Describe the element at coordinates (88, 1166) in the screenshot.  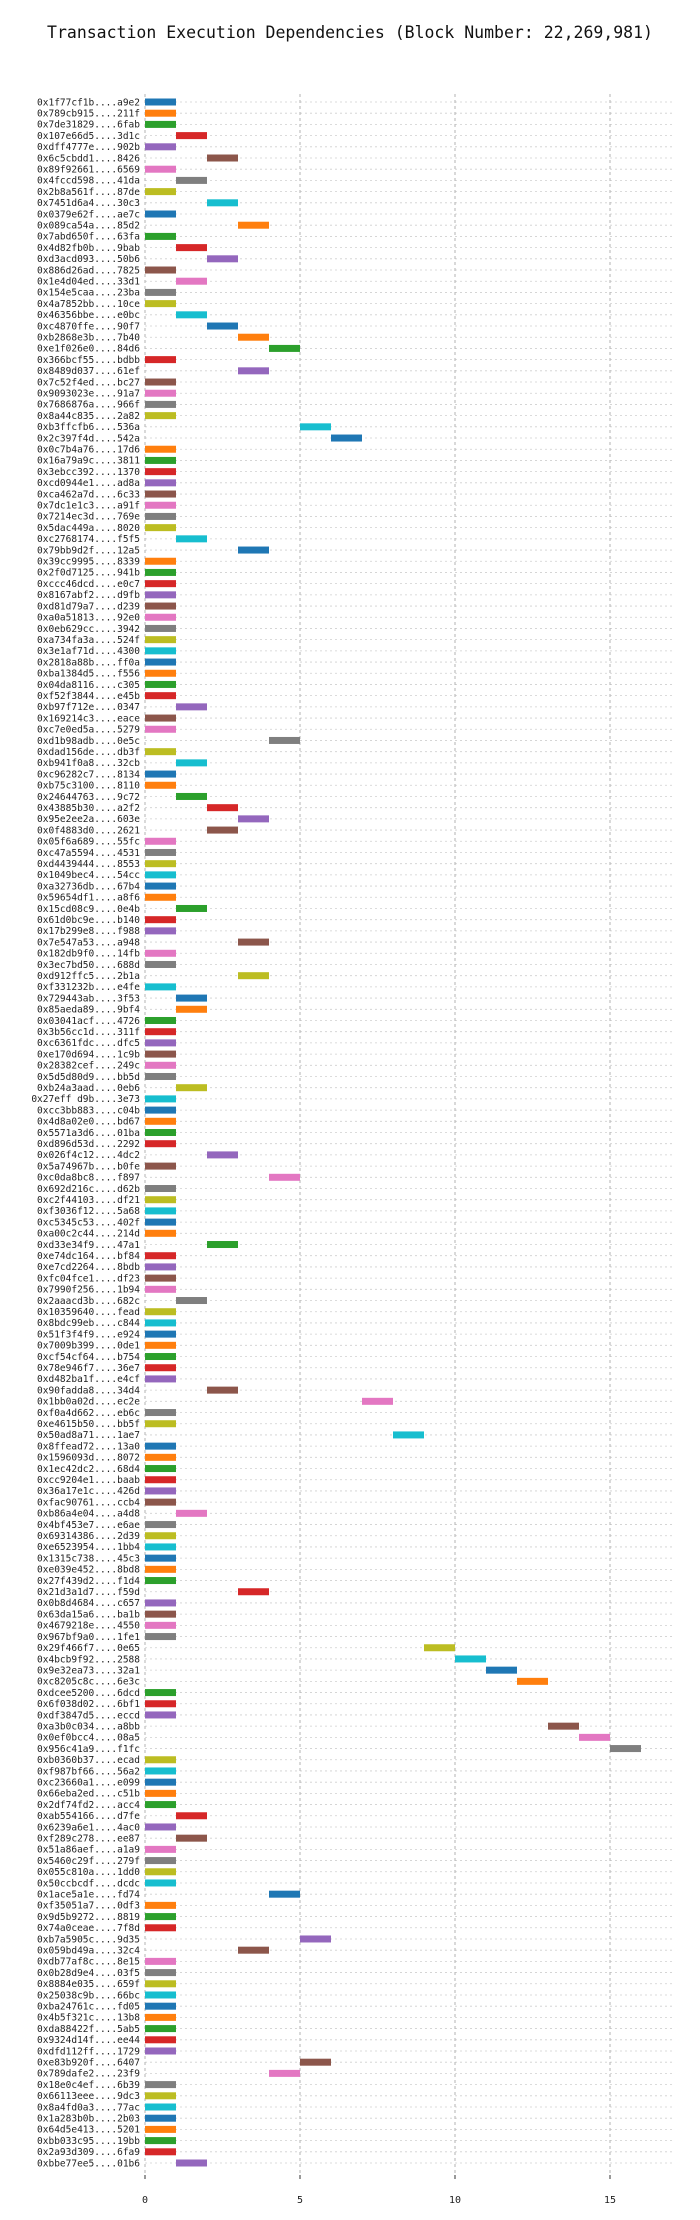
I see `transaction-label: 0x5a74967b....b0fe` at that location.